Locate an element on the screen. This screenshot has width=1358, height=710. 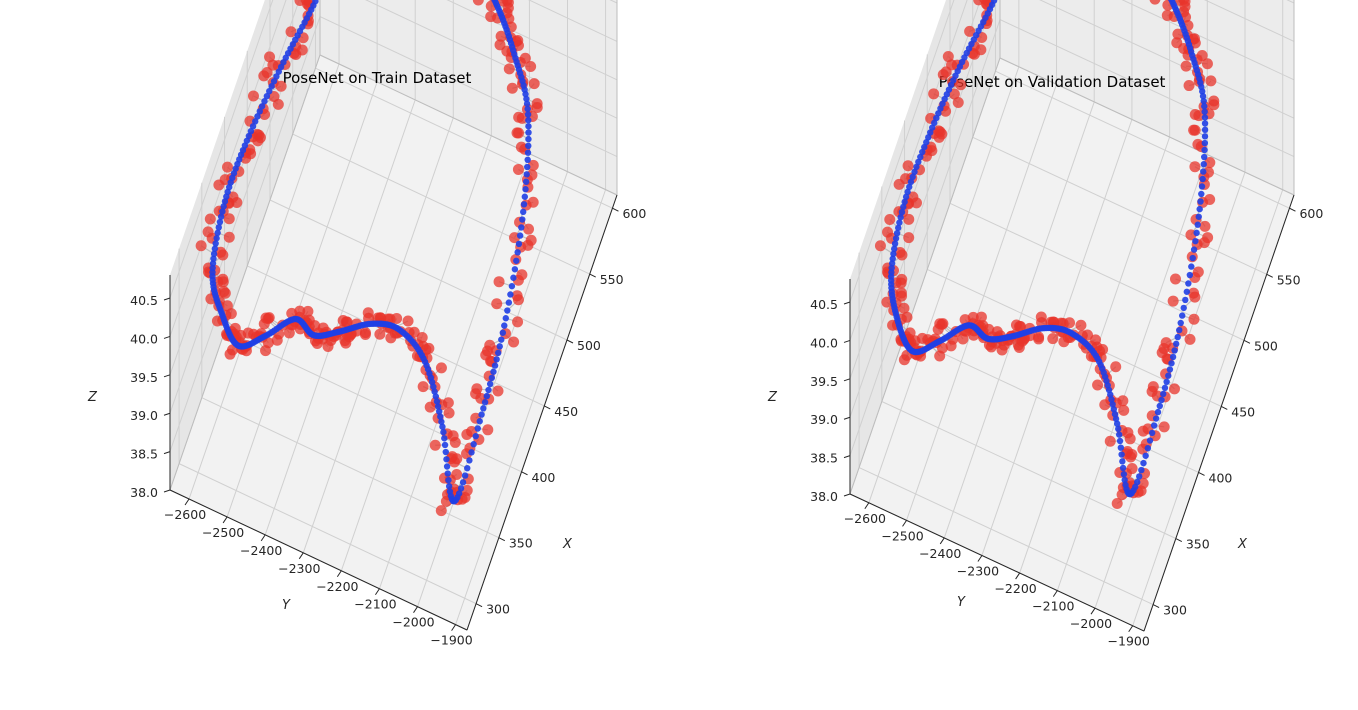
left-wall-pane is located at coordinates (925, 247).